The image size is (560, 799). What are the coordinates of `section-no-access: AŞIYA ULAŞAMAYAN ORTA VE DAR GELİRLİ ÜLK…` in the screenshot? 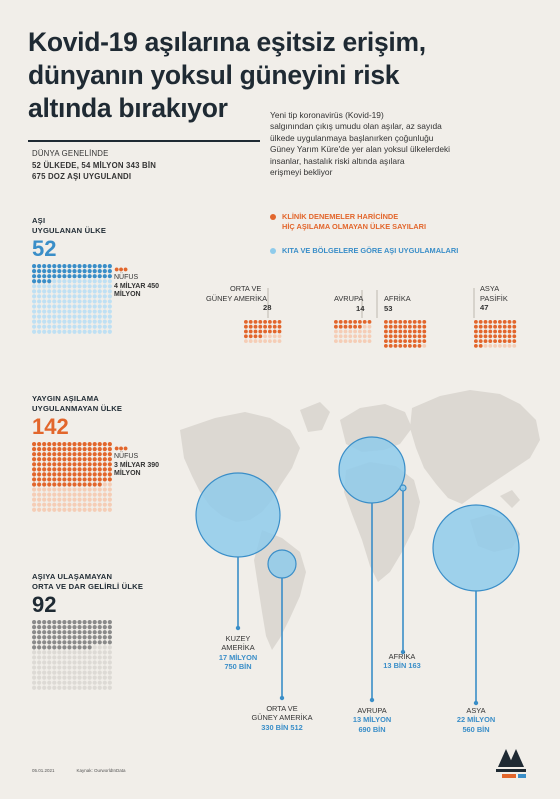 It's located at (87, 594).